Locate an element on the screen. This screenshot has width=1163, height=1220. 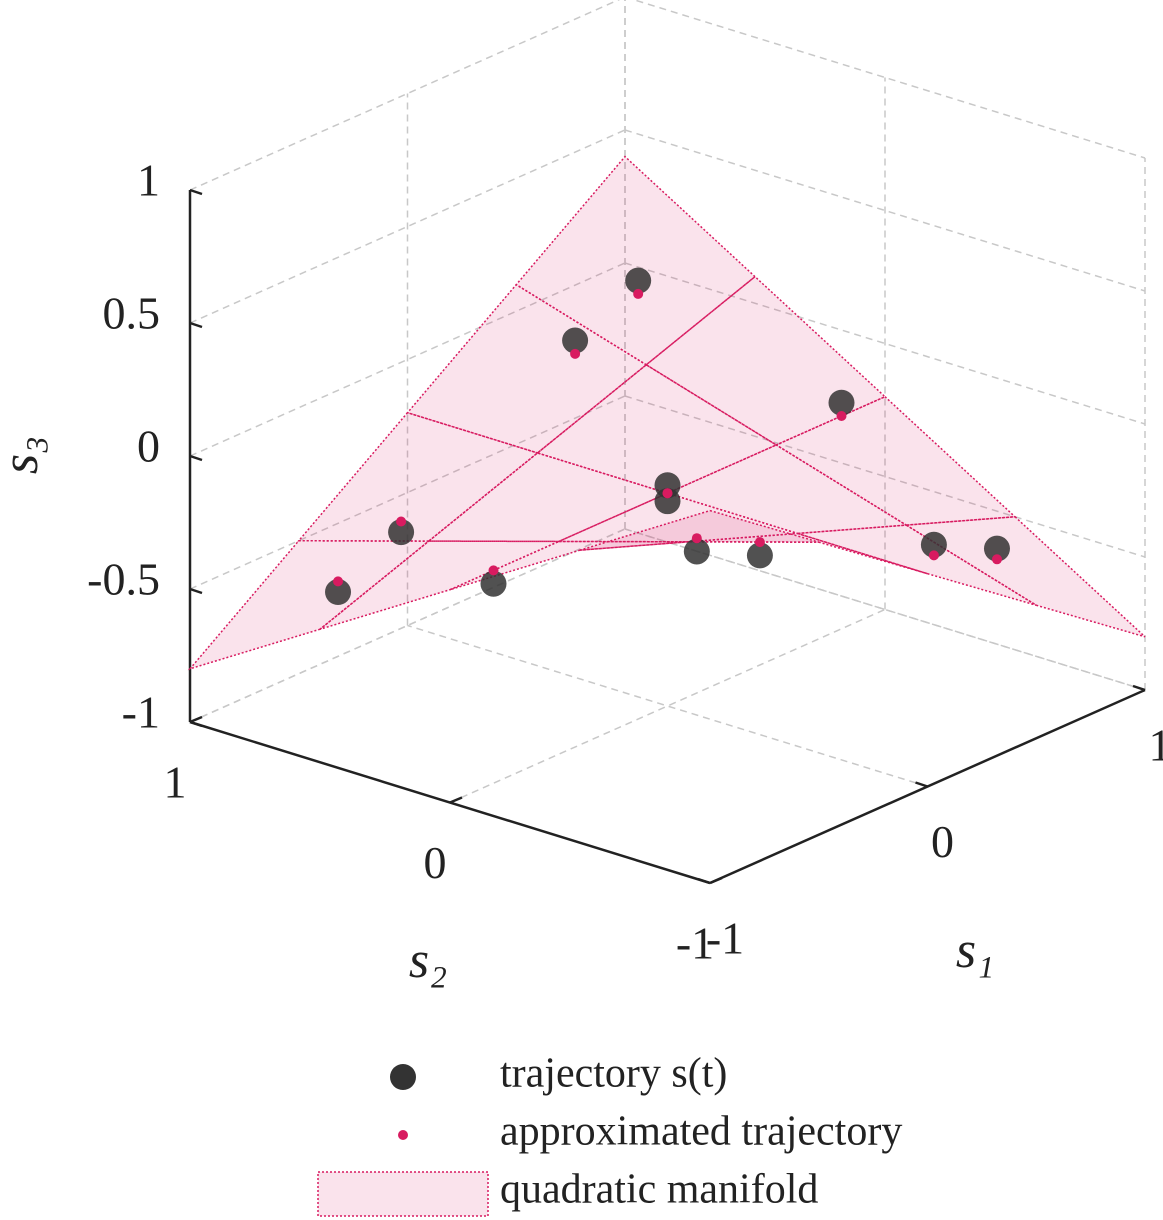
z-tick-label: 0 is located at coordinates (148, 446).